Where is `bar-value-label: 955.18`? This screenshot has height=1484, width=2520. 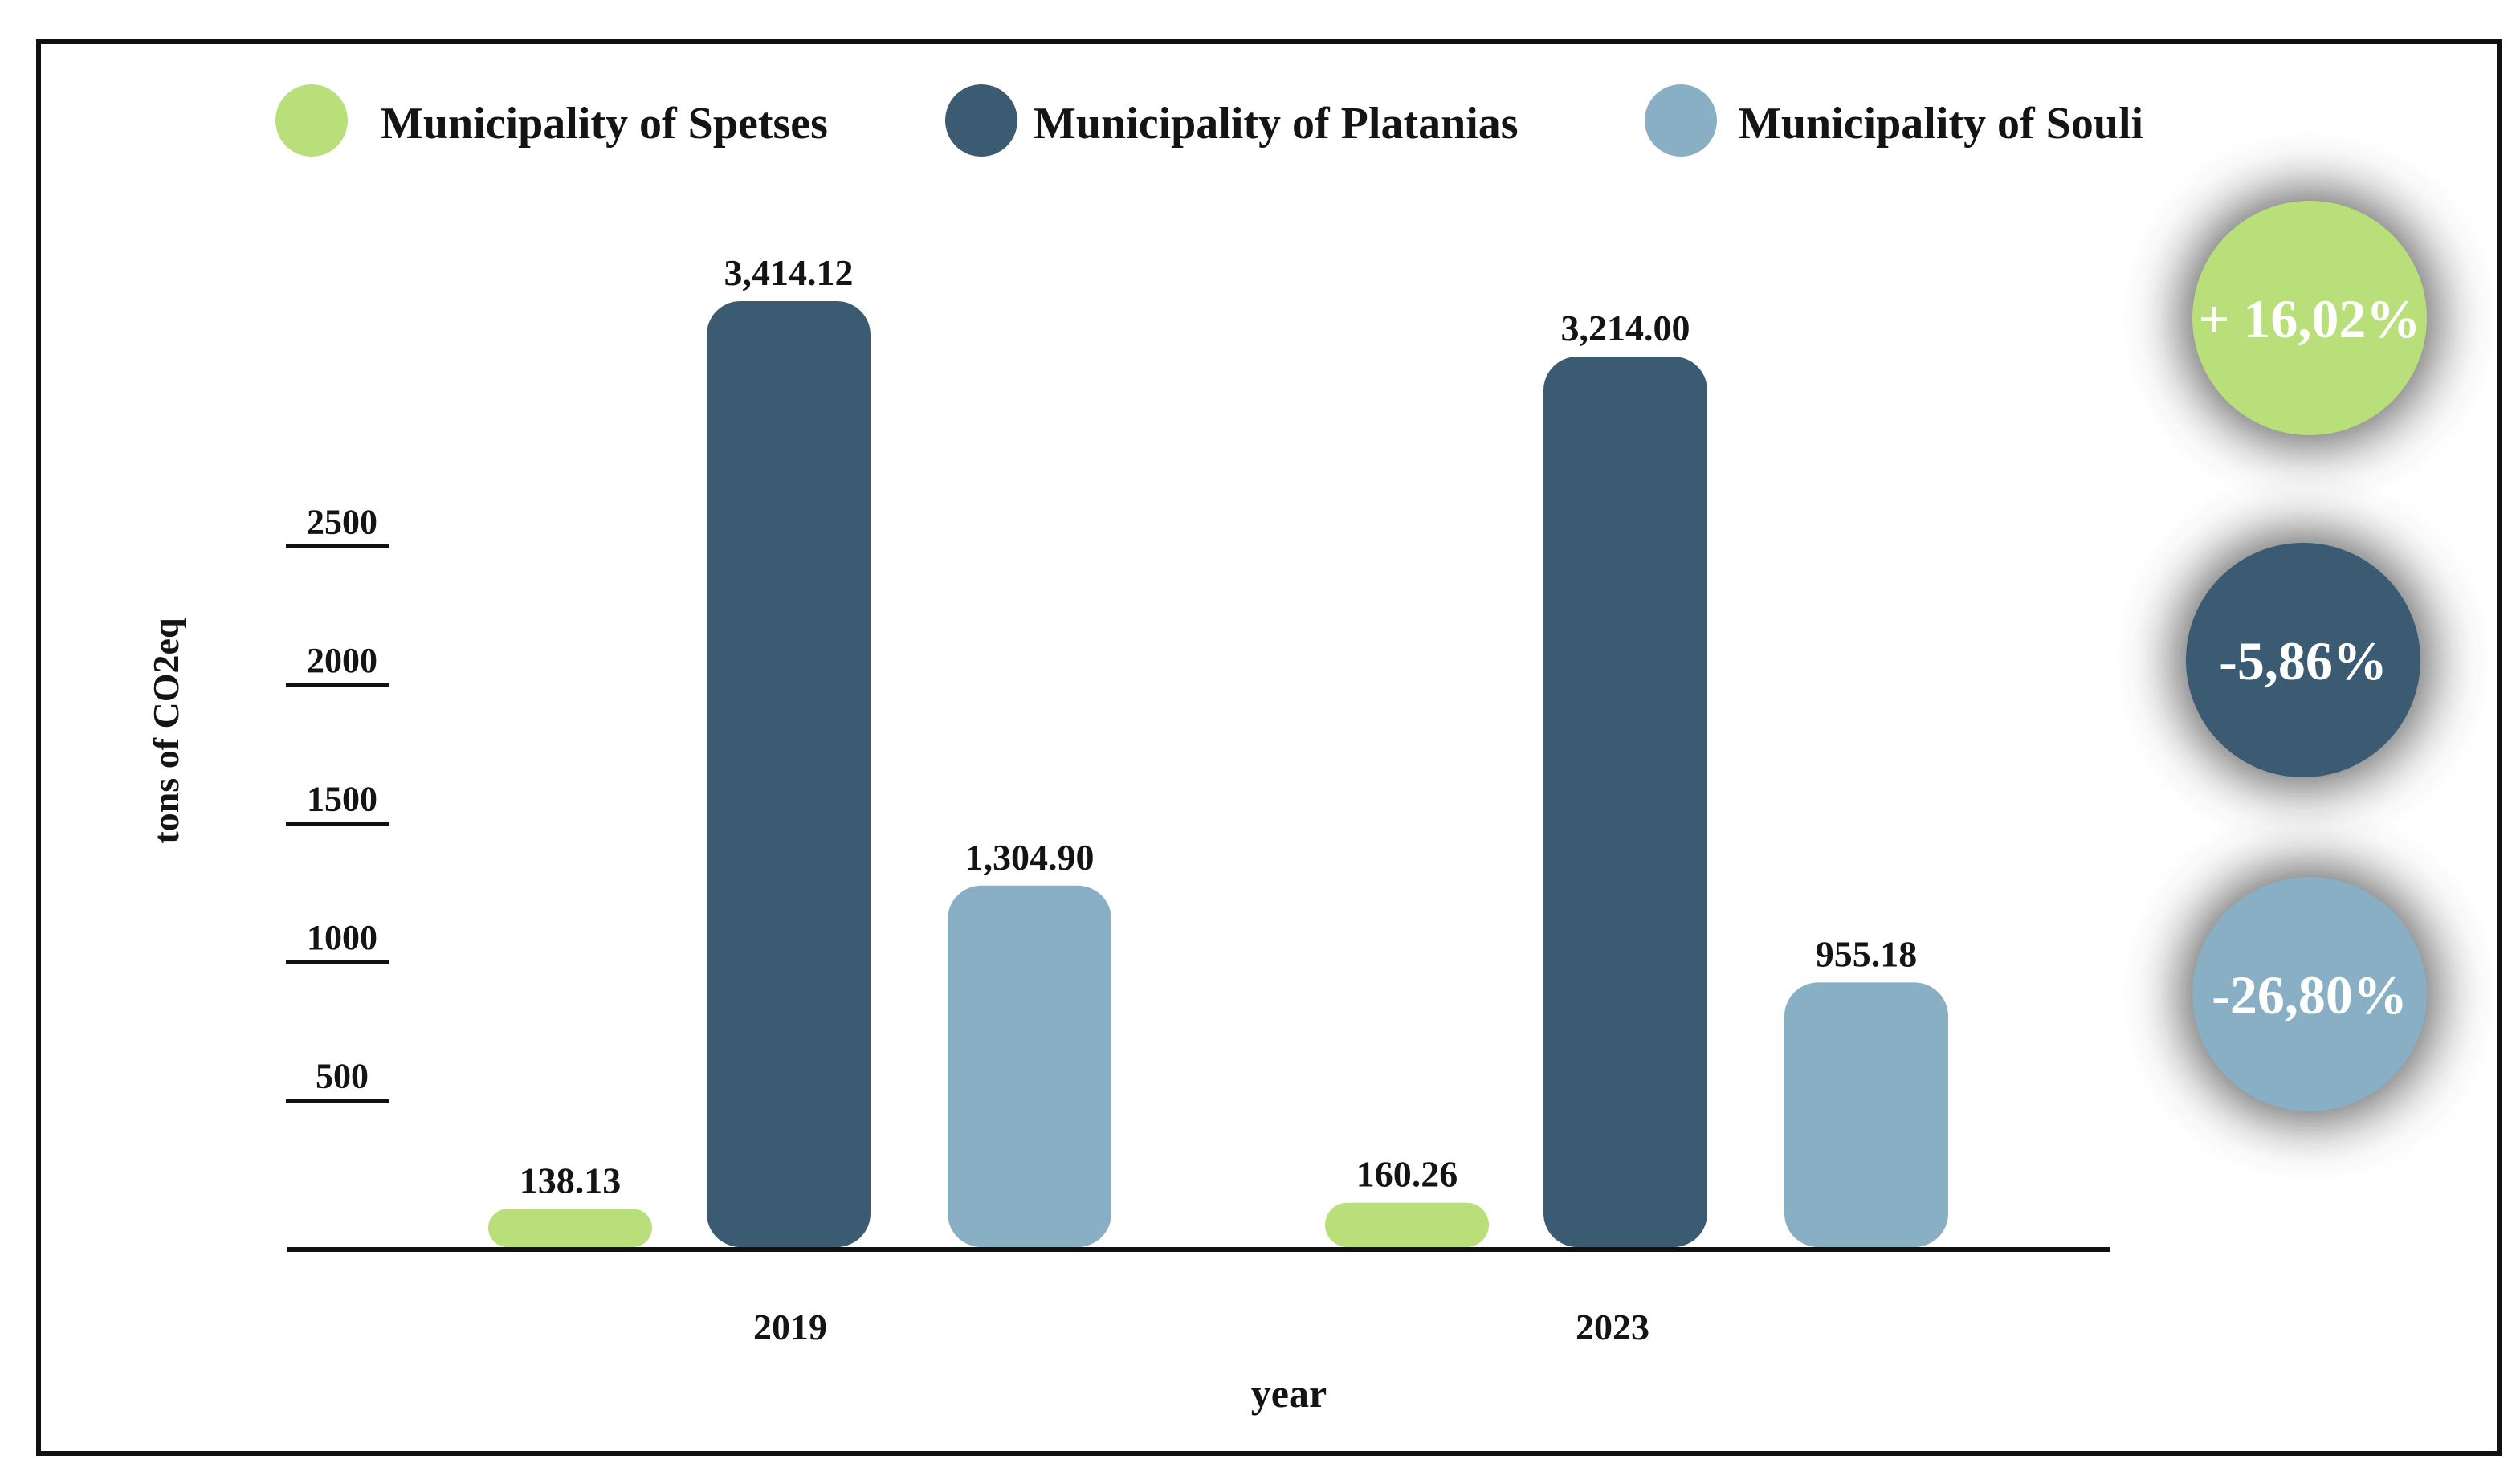 bar-value-label: 955.18 is located at coordinates (1867, 953).